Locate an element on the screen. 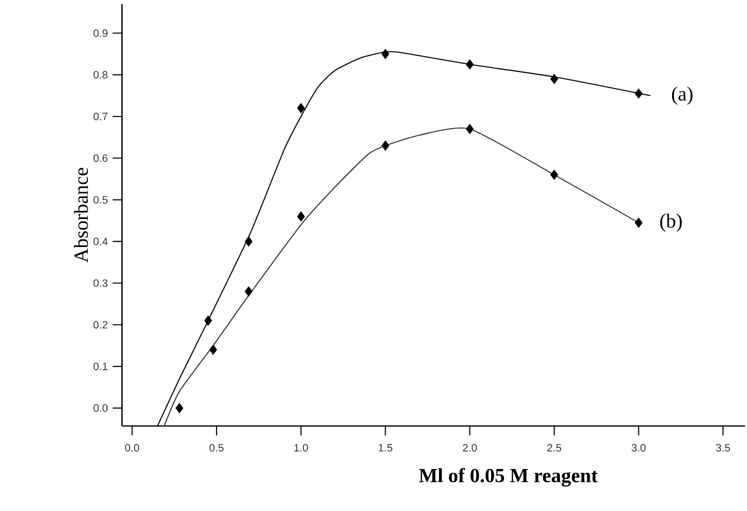  y-tick-label: 0.4 is located at coordinates (101, 242).